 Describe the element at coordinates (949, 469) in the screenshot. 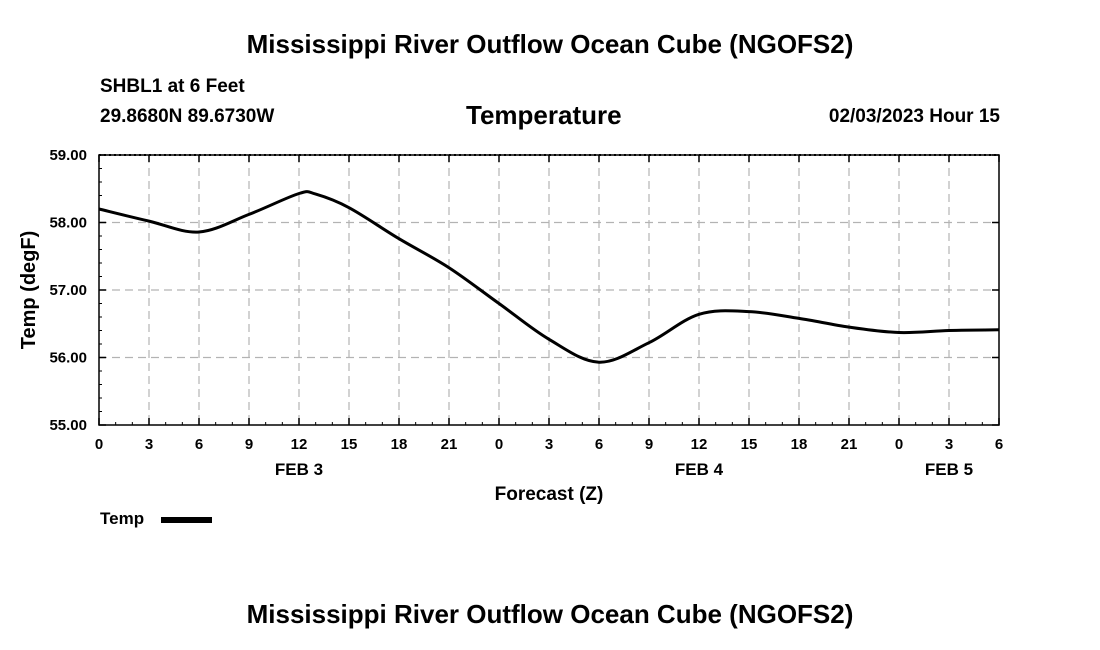

I see `day-label: FEB 5` at that location.